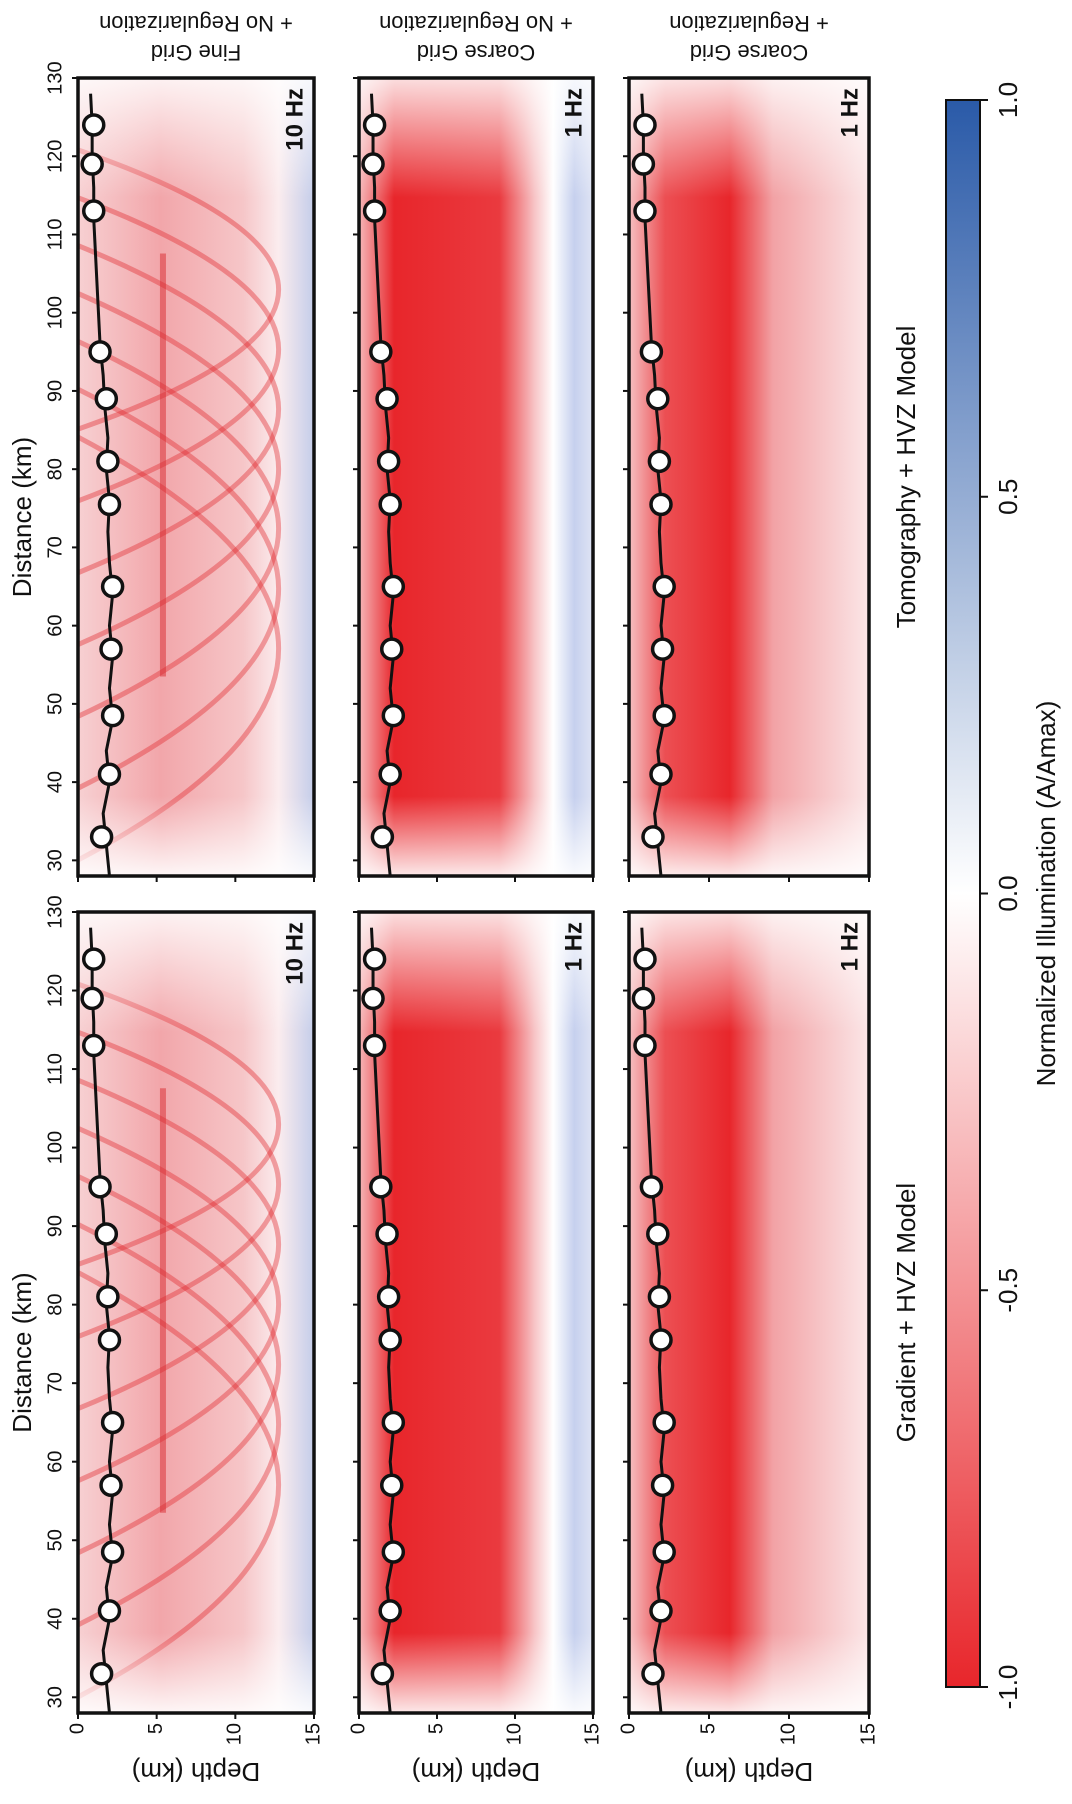 The width and height of the screenshot is (1072, 1804). Describe the element at coordinates (55, 626) in the screenshot. I see `x-tick-label: 60` at that location.